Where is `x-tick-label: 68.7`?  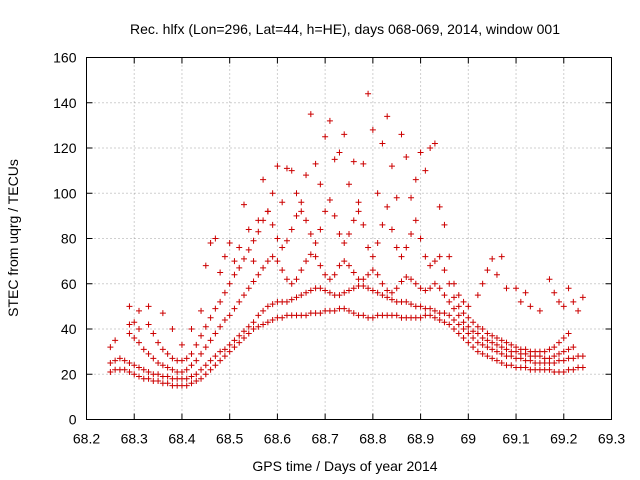
x-tick-label: 68.7 is located at coordinates (325, 439).